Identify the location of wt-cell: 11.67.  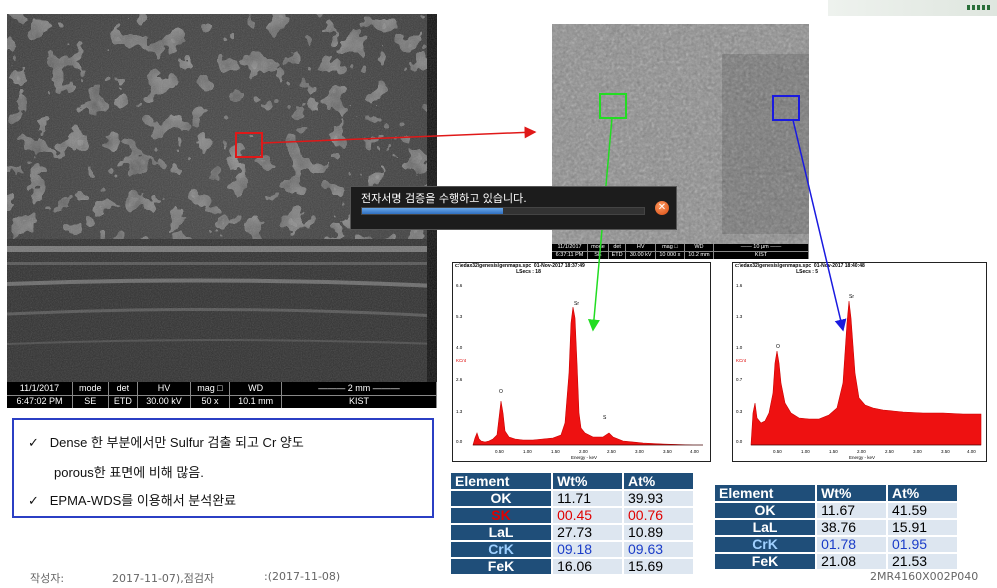
(852, 510).